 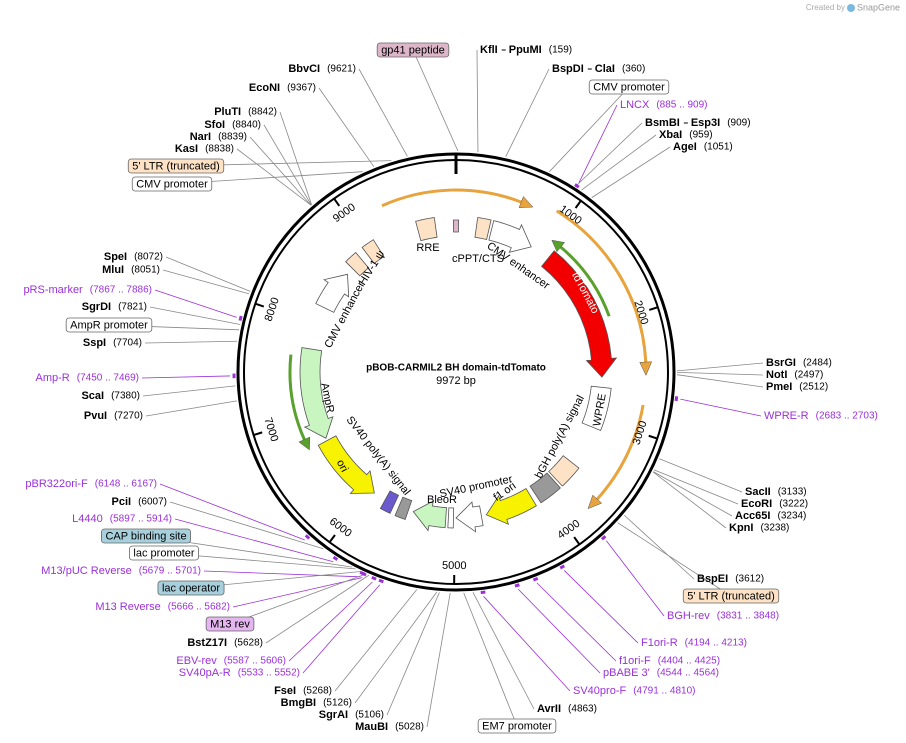 What do you see at coordinates (558, 246) in the screenshot?
I see `feature-arc-head` at bounding box center [558, 246].